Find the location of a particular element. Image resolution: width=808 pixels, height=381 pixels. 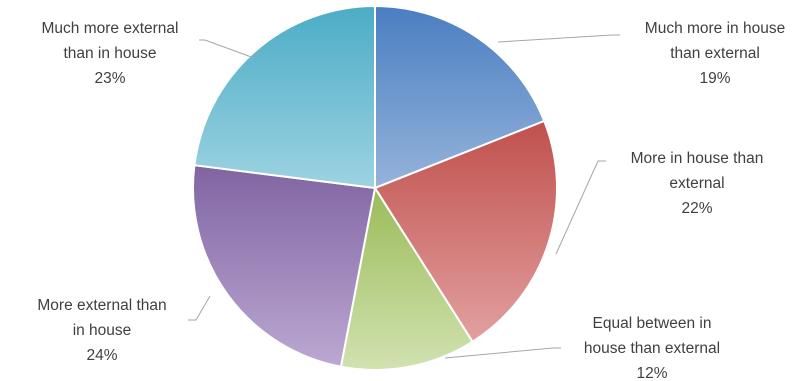

slice-label-1: Much more in house than external 19% is located at coordinates (715, 53).